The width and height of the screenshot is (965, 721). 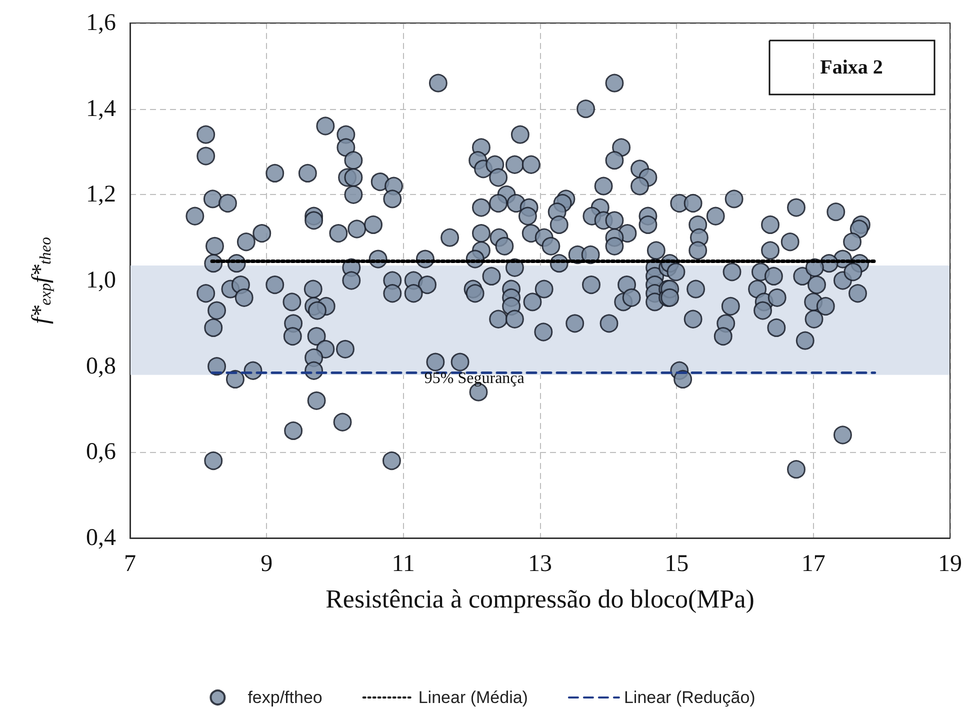 I want to click on x-tick-label: 15, so click(x=676, y=564).